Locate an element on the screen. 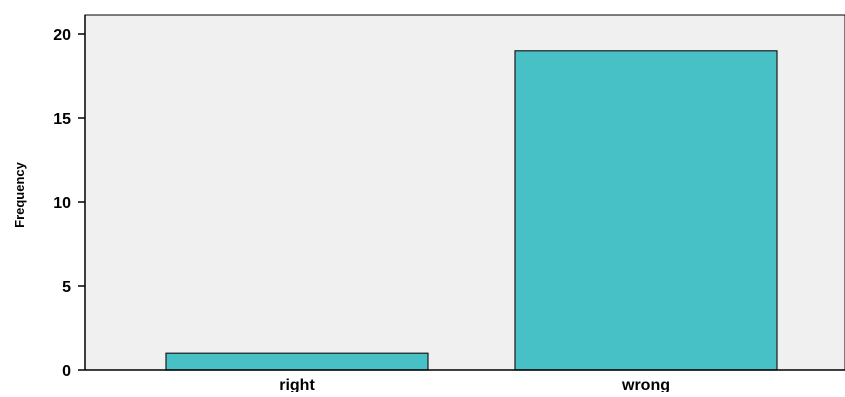 This screenshot has width=845, height=397. y-tick-label: 15 is located at coordinates (62, 119).